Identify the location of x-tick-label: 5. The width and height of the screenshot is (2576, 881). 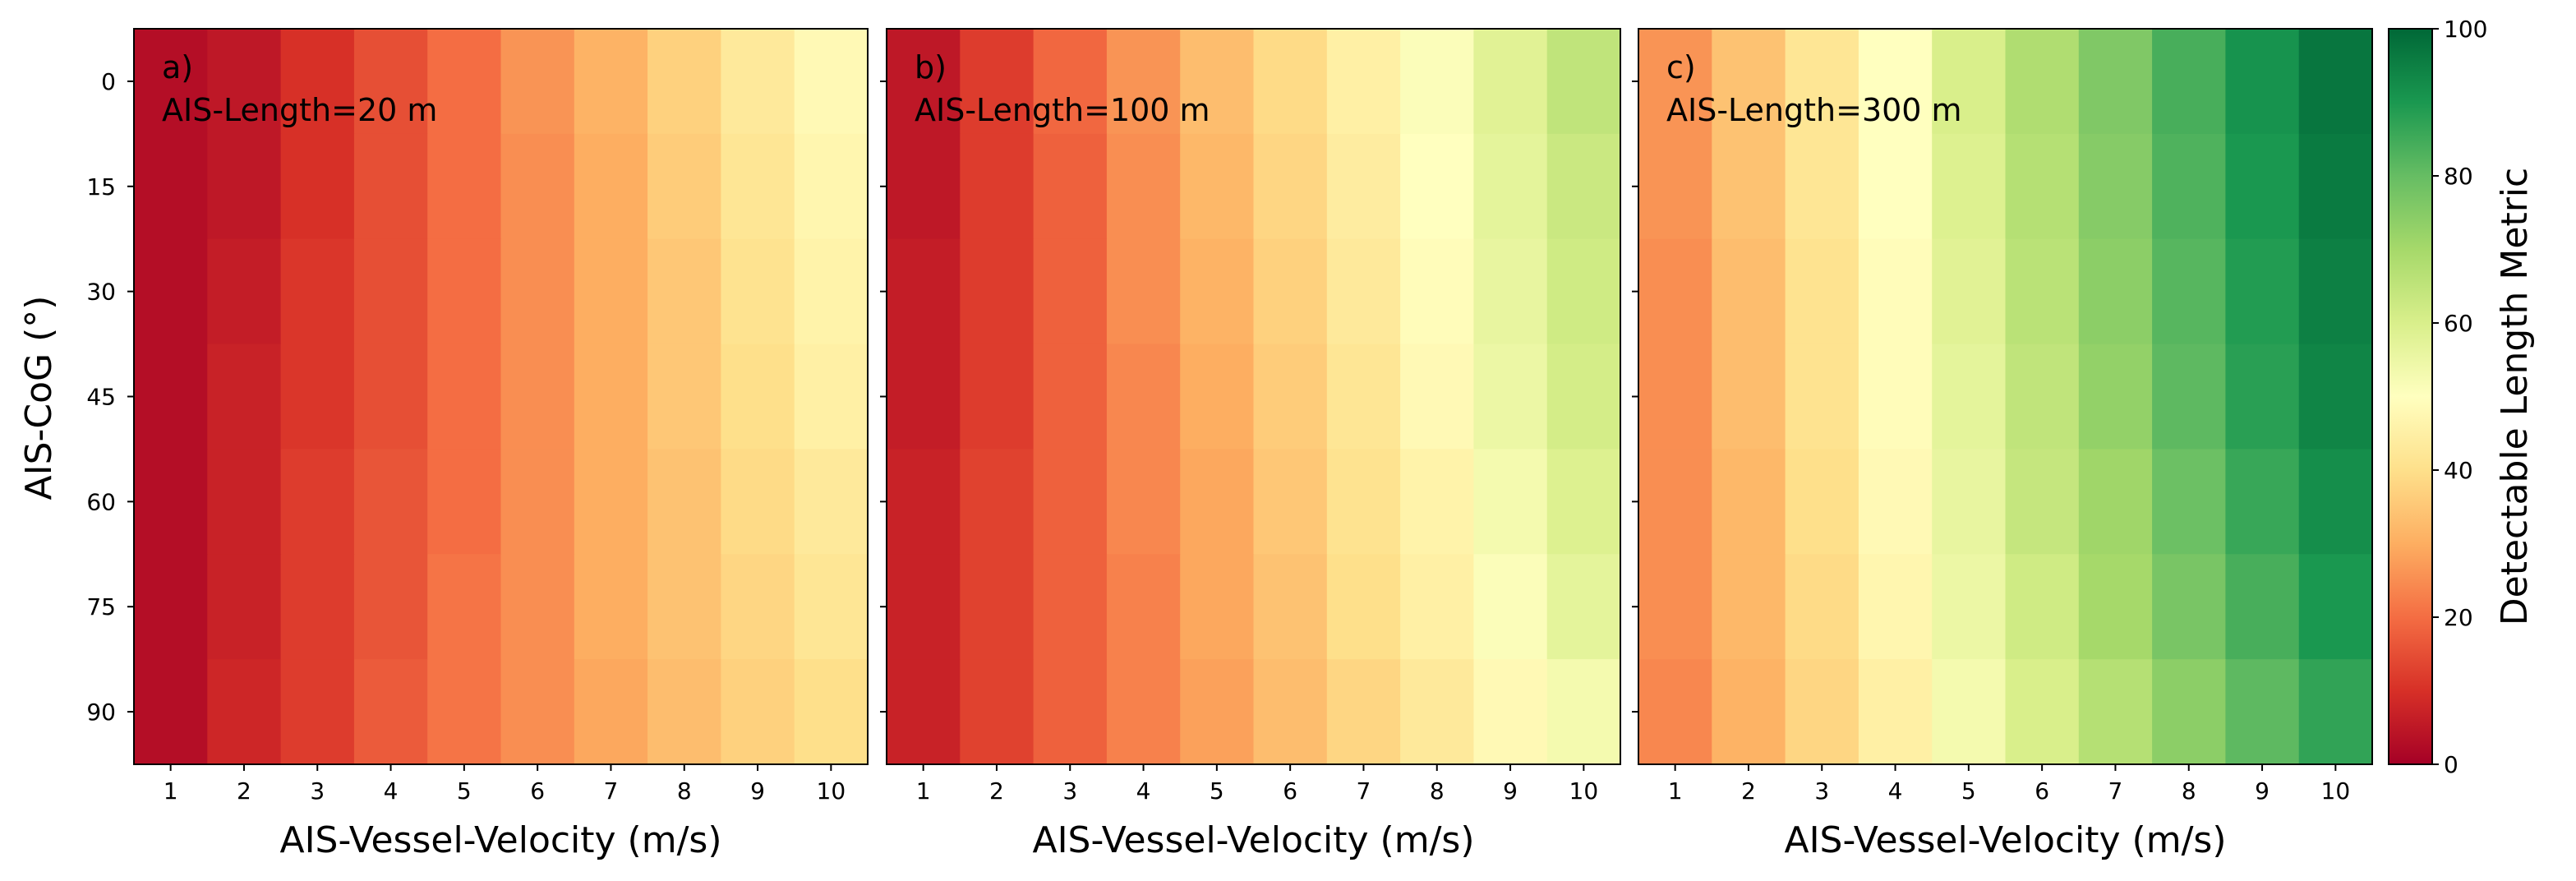
(464, 791).